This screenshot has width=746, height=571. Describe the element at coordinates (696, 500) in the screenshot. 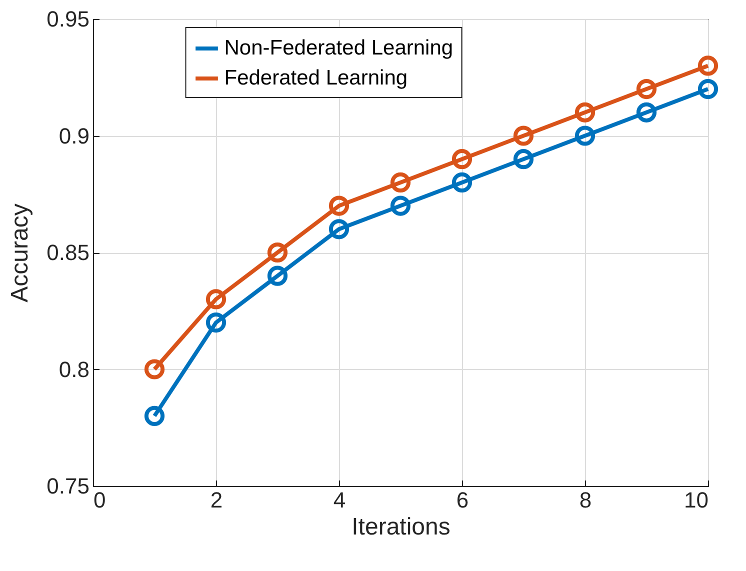

I see `x-tick-label: 10` at that location.